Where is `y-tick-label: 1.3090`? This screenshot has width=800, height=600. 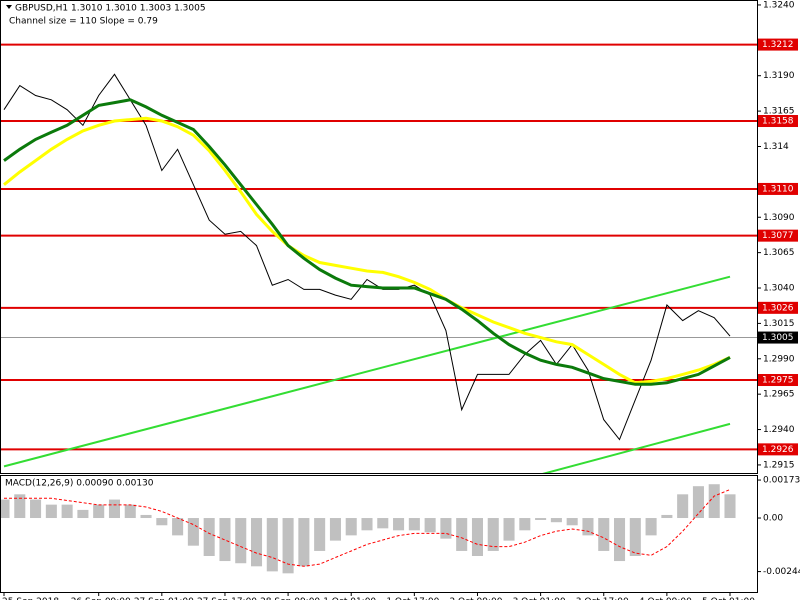 y-tick-label: 1.3090 is located at coordinates (779, 218).